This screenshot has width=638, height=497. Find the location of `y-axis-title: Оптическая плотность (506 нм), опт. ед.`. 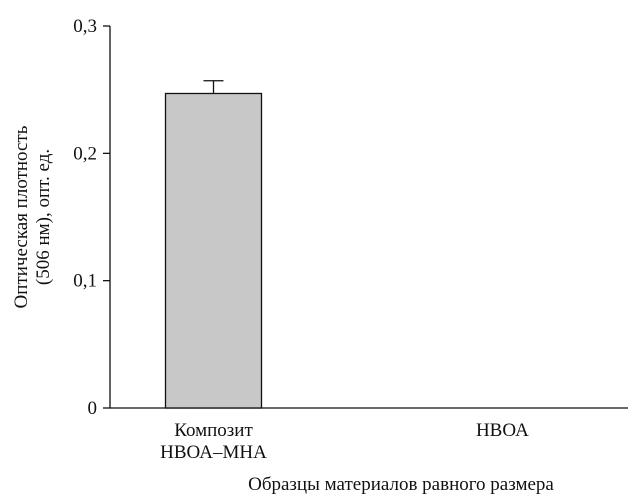

y-axis-title: Оптическая плотность (506 нм), опт. ед. is located at coordinates (32, 216).